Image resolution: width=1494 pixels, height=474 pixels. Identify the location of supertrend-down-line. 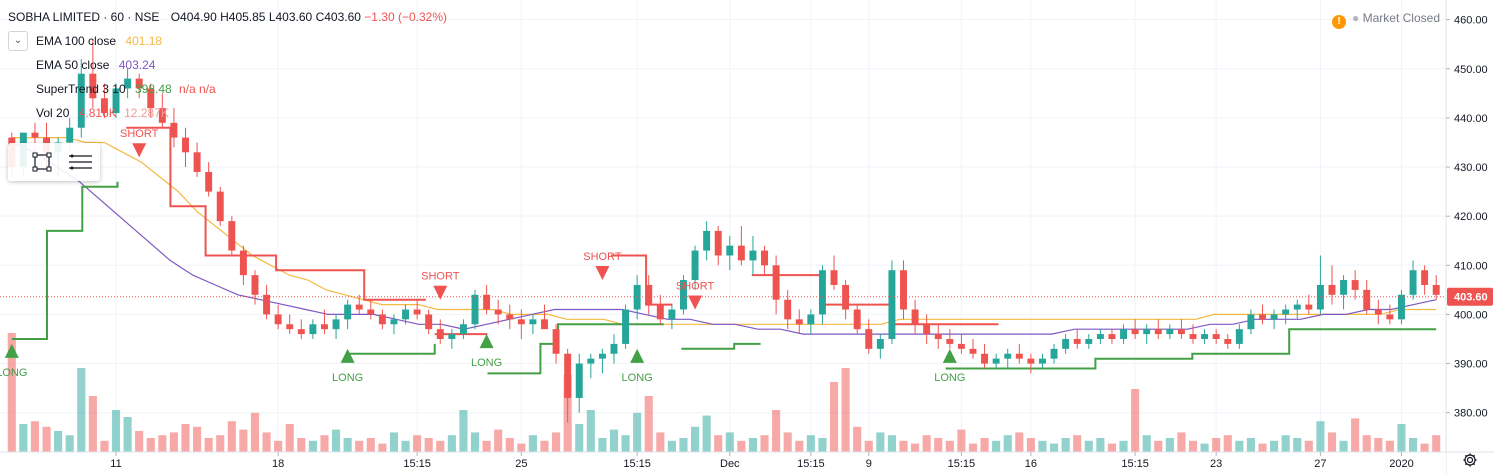
(641, 280).